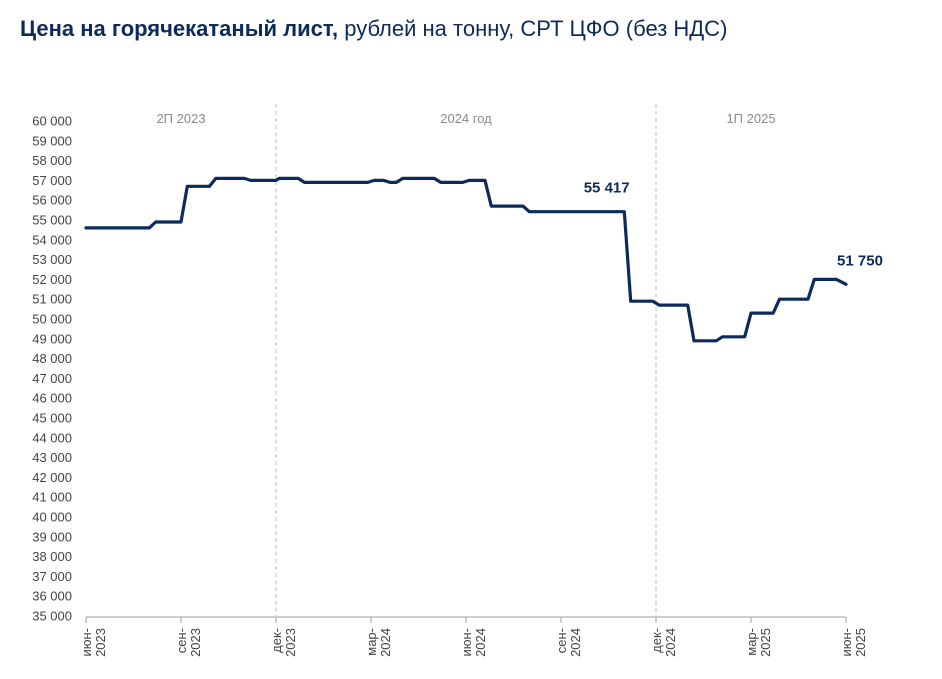  What do you see at coordinates (52, 536) in the screenshot?
I see `y-tick-label: 39 000` at bounding box center [52, 536].